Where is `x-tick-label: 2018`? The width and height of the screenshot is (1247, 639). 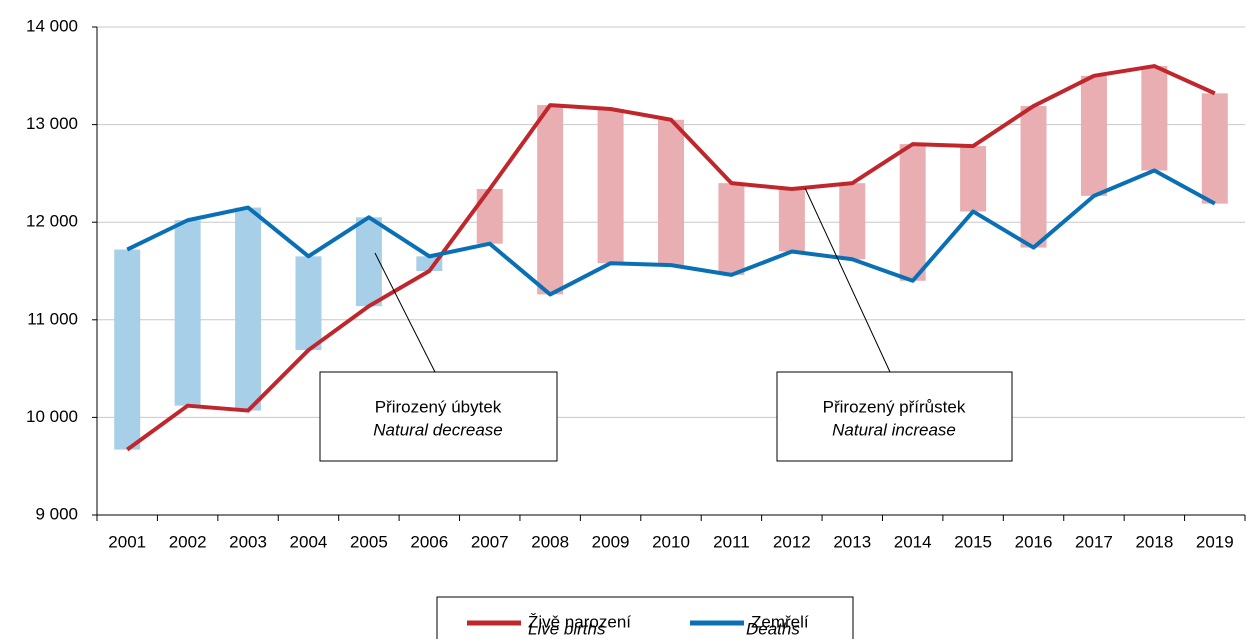 x-tick-label: 2018 is located at coordinates (1154, 541).